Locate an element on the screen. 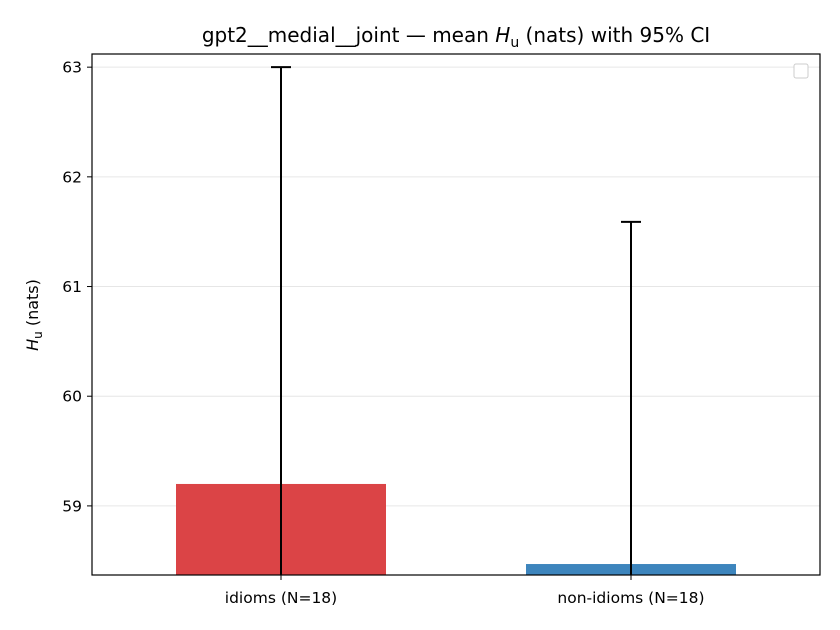 This screenshot has width=840, height=630. x-tick-label: non-idioms (N=18) is located at coordinates (630, 598).